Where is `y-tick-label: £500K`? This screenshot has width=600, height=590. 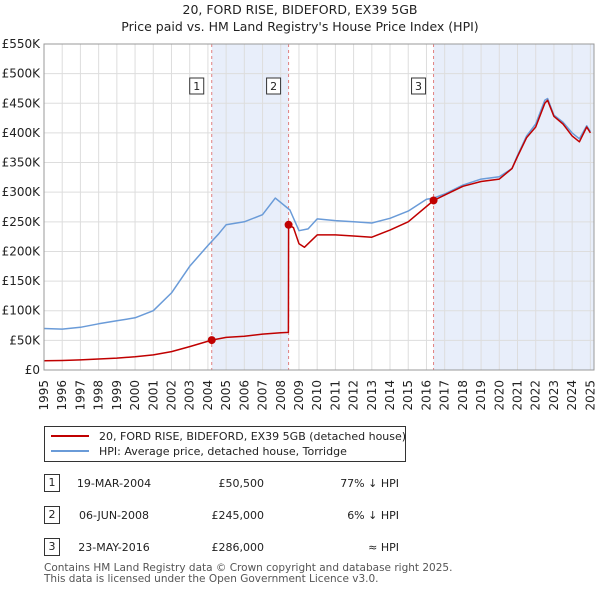
y-tick-label: £500K is located at coordinates (22, 74).